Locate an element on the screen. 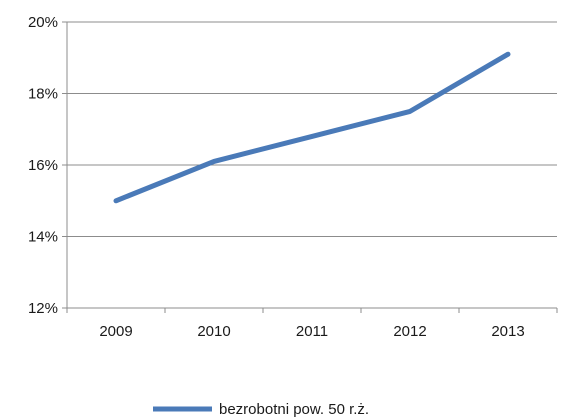 This screenshot has height=418, width=569. y-tick-label: 18% is located at coordinates (43, 94).